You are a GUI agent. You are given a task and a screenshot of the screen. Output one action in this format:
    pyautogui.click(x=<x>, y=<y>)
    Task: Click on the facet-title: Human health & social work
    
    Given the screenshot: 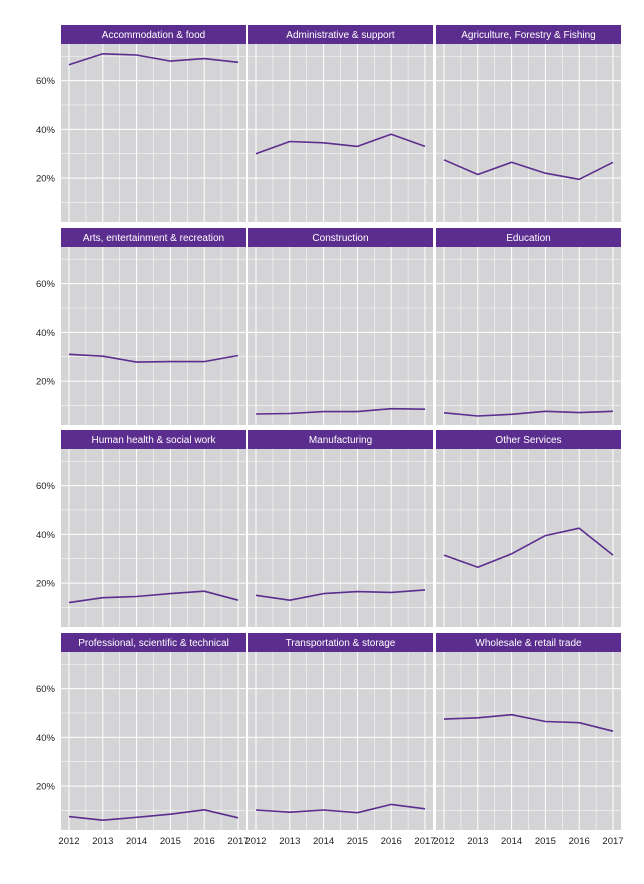 What is the action you would take?
    pyautogui.click(x=154, y=440)
    